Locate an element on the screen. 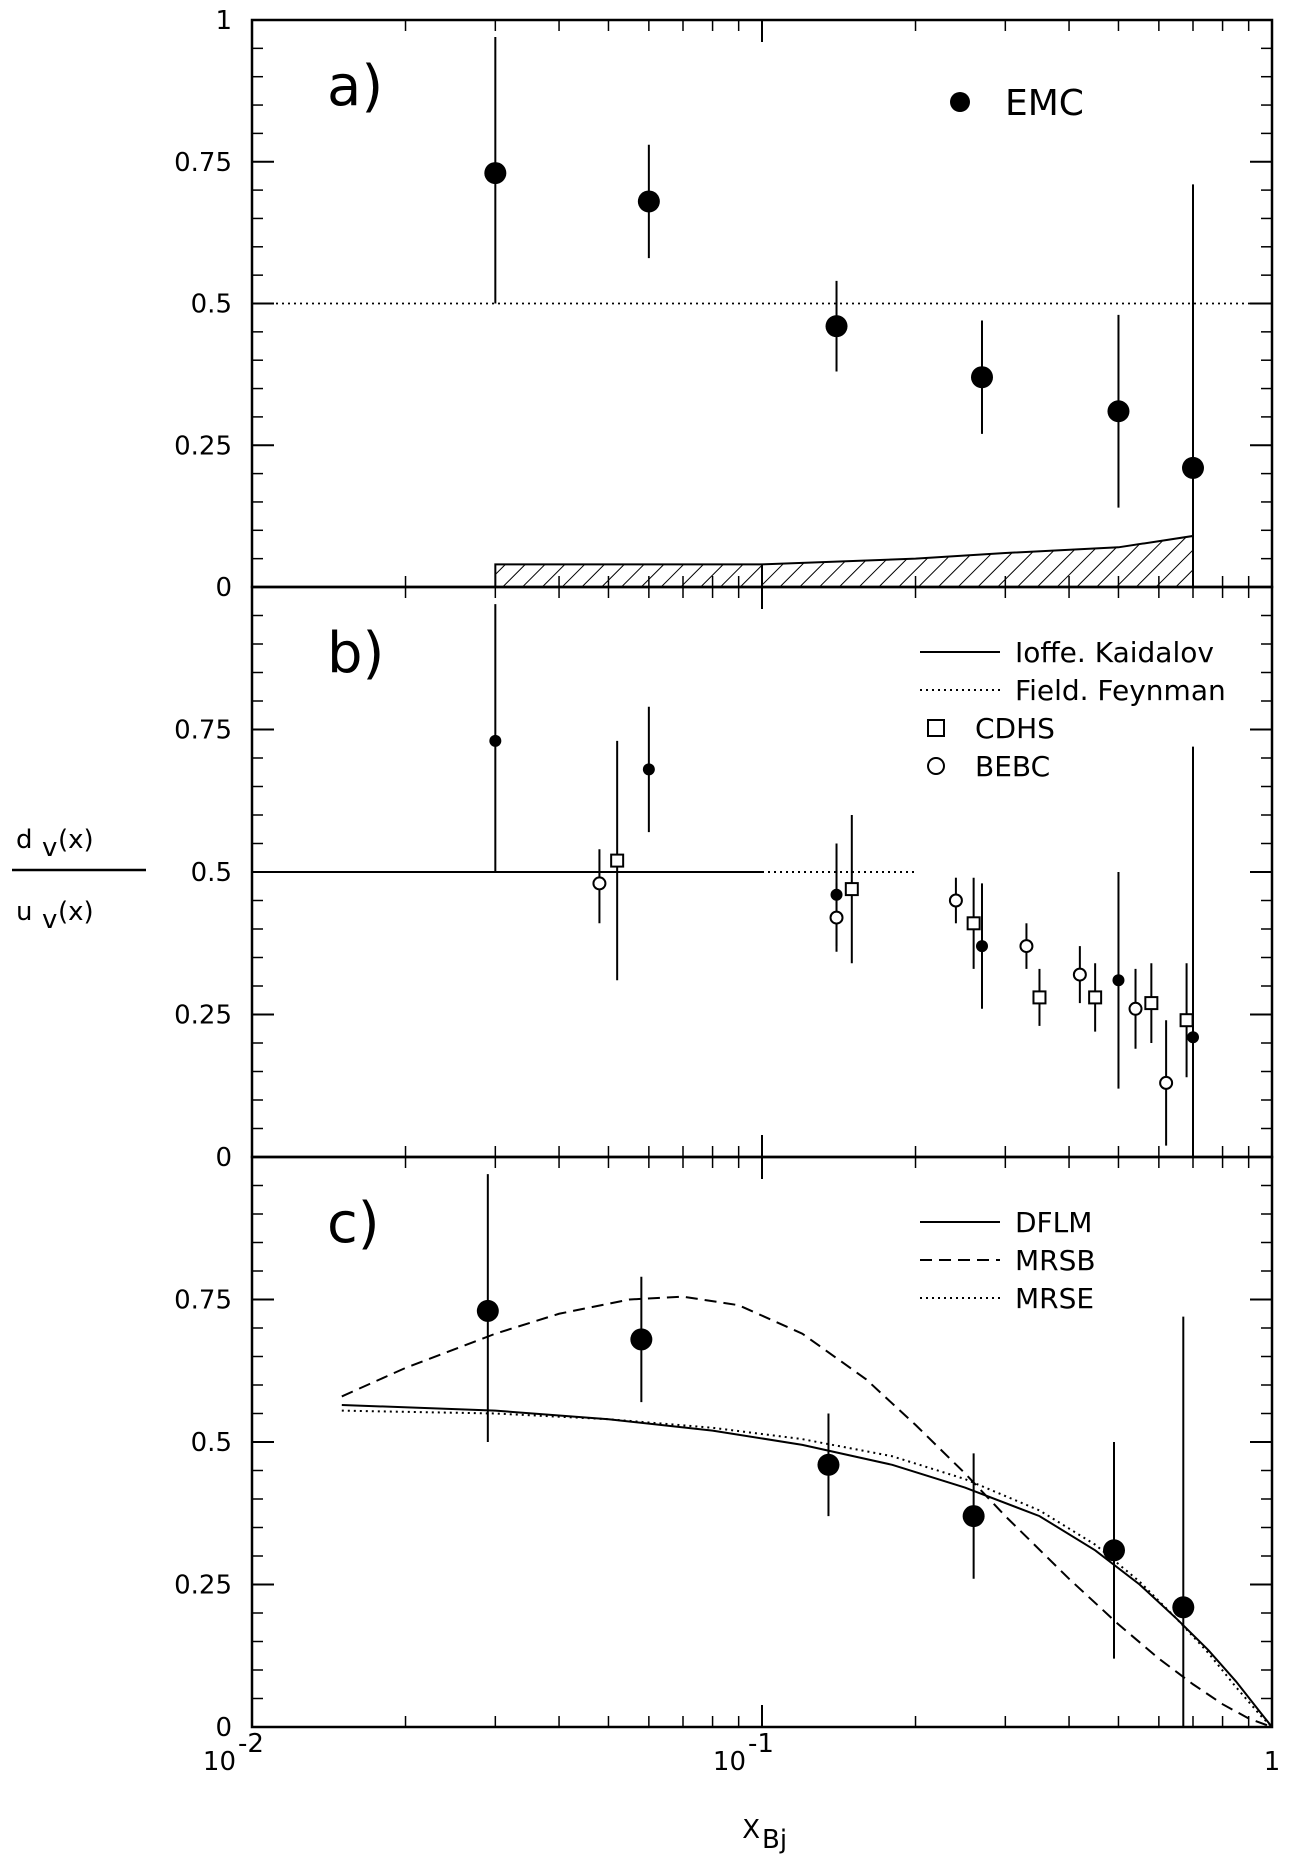  legend-emc-label: EMC is located at coordinates (1044, 103).